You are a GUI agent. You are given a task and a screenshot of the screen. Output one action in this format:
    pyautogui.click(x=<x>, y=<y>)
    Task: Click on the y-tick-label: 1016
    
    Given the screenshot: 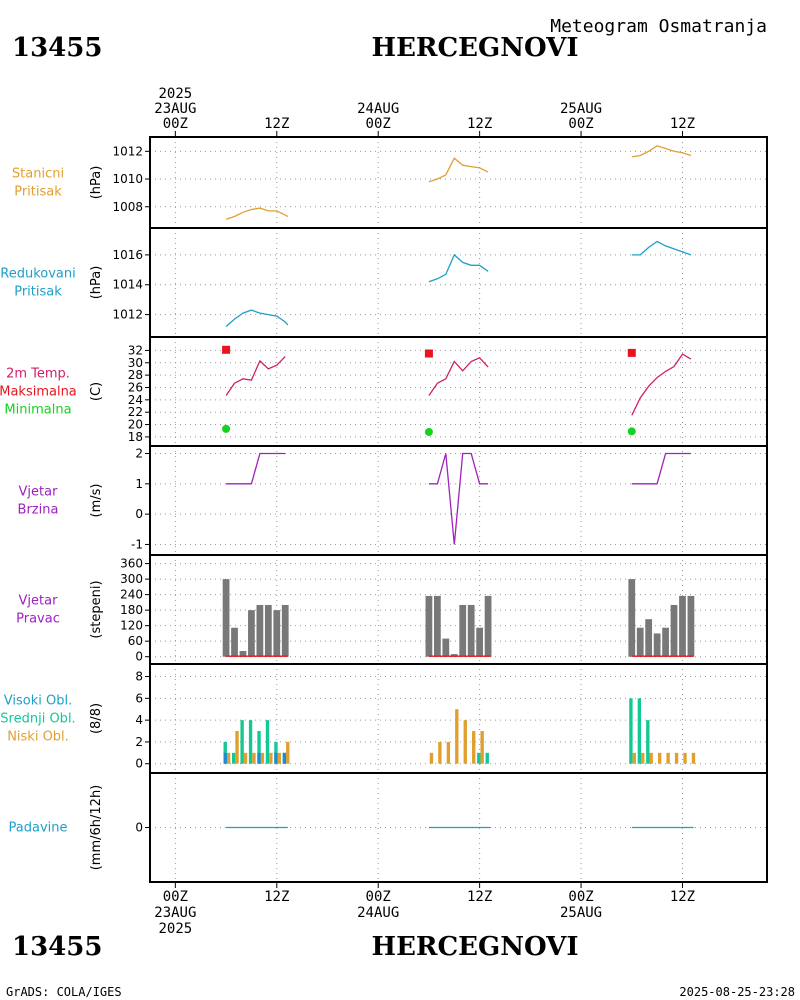 What is the action you would take?
    pyautogui.click(x=127, y=255)
    